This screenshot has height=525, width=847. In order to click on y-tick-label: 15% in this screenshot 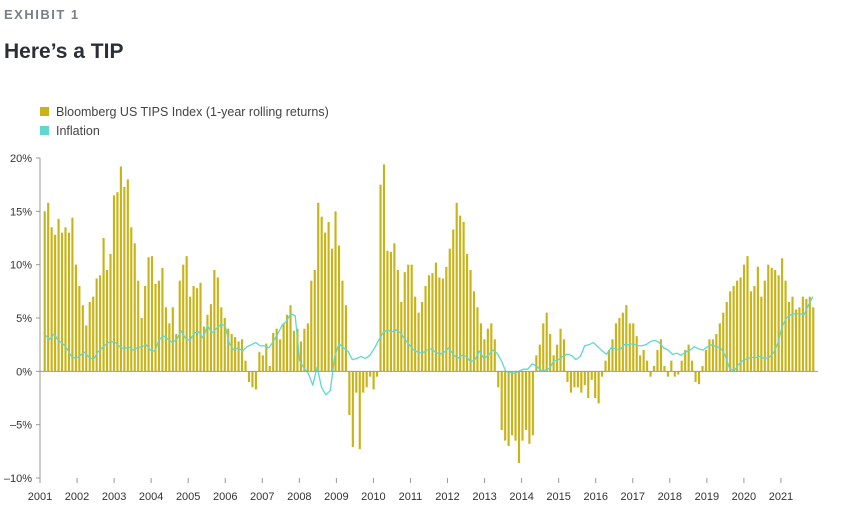, I will do `click(21, 212)`.